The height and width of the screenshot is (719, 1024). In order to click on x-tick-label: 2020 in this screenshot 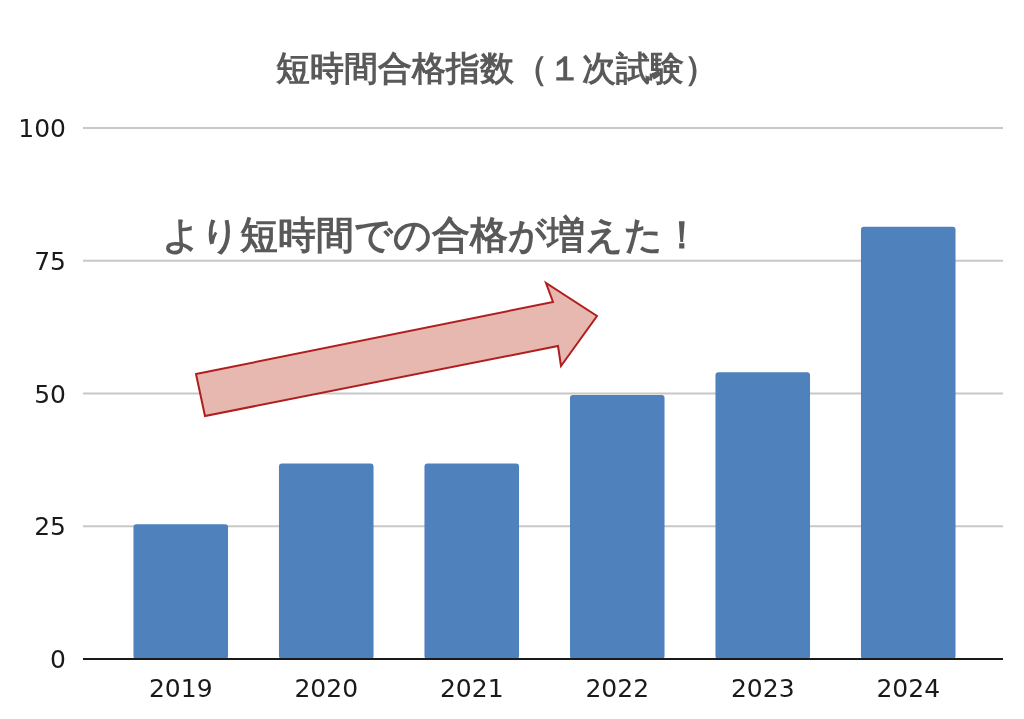, I will do `click(326, 688)`.